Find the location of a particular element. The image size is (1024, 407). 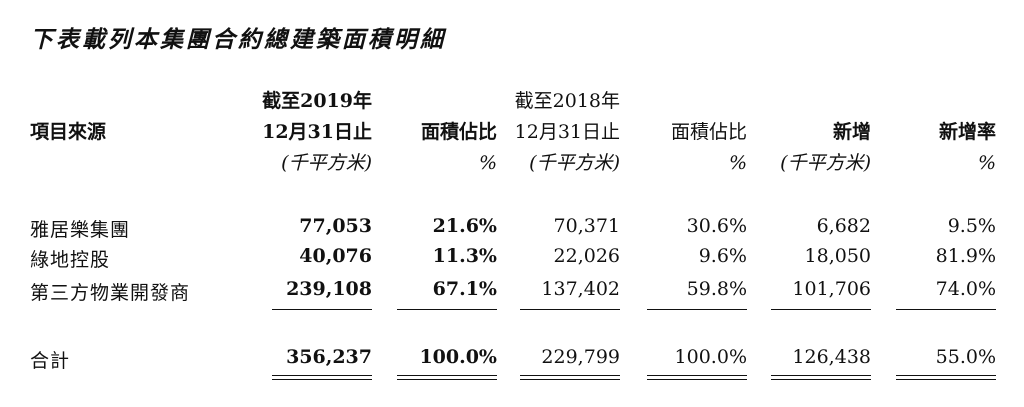

total-rule-bottom-c6 is located at coordinates (946, 379).